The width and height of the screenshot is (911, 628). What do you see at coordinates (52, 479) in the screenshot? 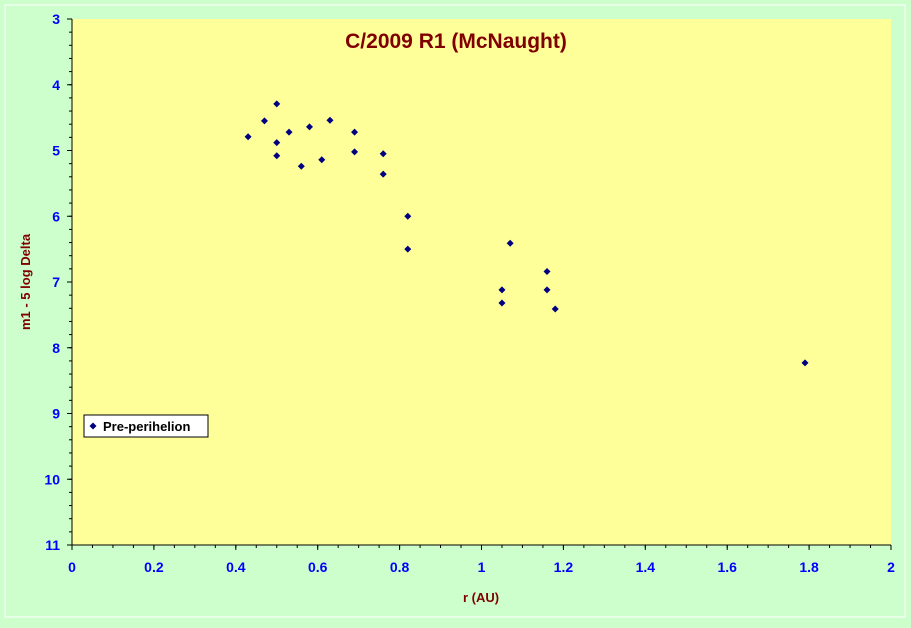
I see `y-tick-label: 10` at bounding box center [52, 479].